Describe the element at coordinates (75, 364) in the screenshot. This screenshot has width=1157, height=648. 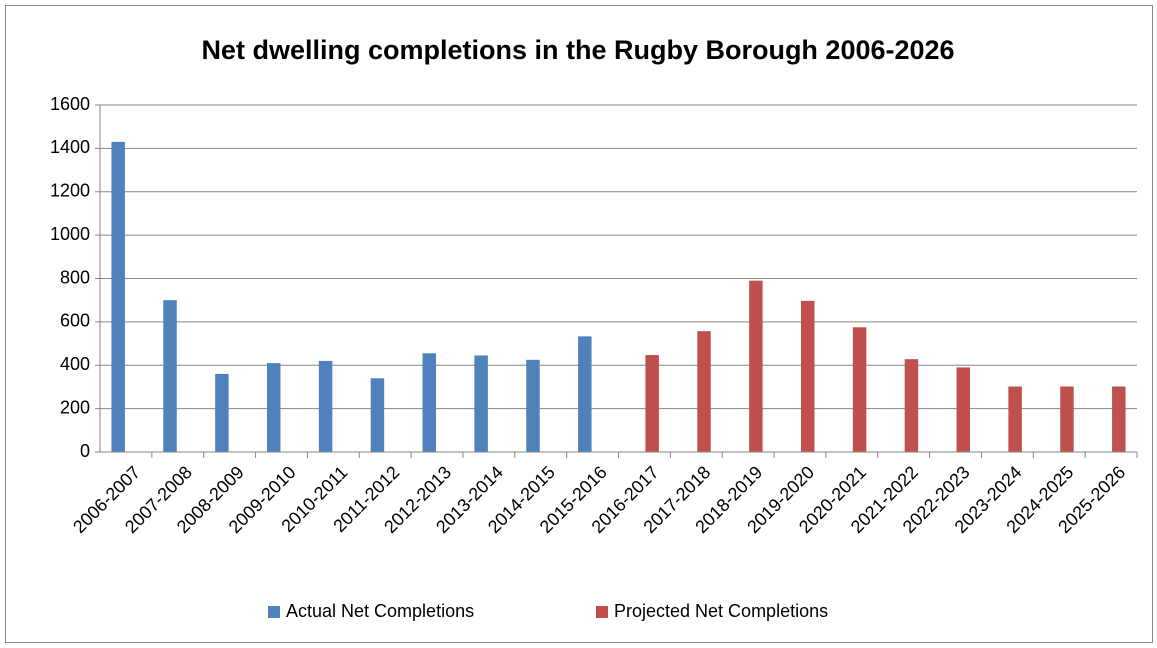
I see `y-tick-label: 400` at that location.